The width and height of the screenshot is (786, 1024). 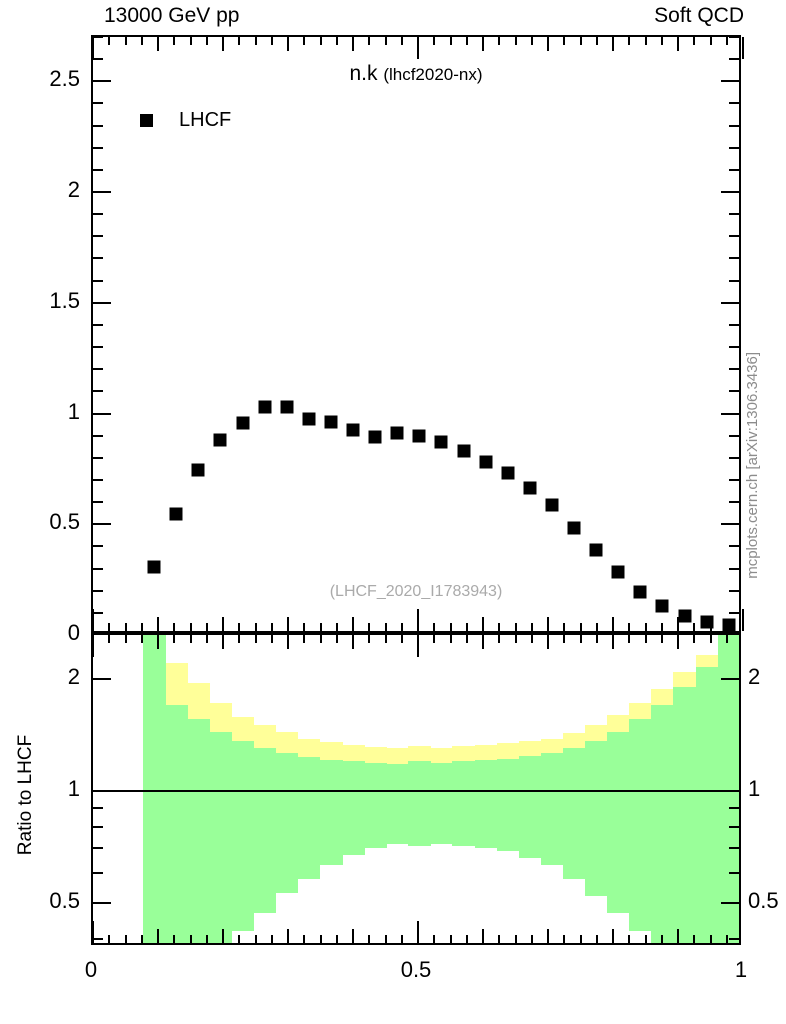 I want to click on header-left-label: 13000 GeV pp, so click(x=172, y=15).